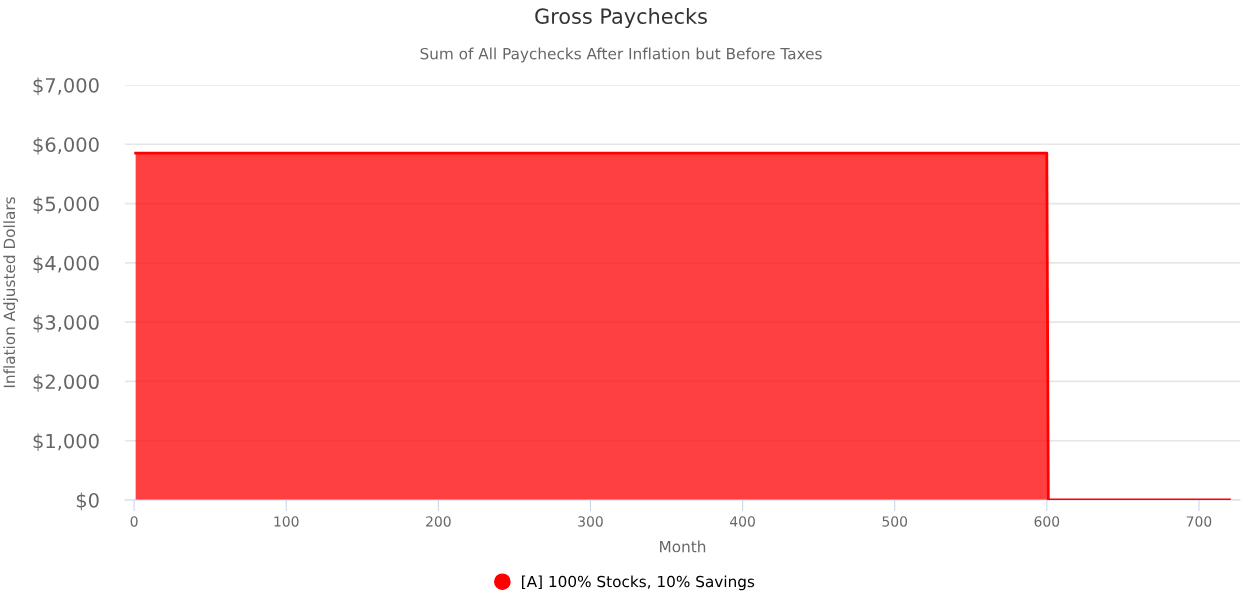 The height and width of the screenshot is (604, 1242). What do you see at coordinates (66, 145) in the screenshot?
I see `y-tick-label: $6,000` at bounding box center [66, 145].